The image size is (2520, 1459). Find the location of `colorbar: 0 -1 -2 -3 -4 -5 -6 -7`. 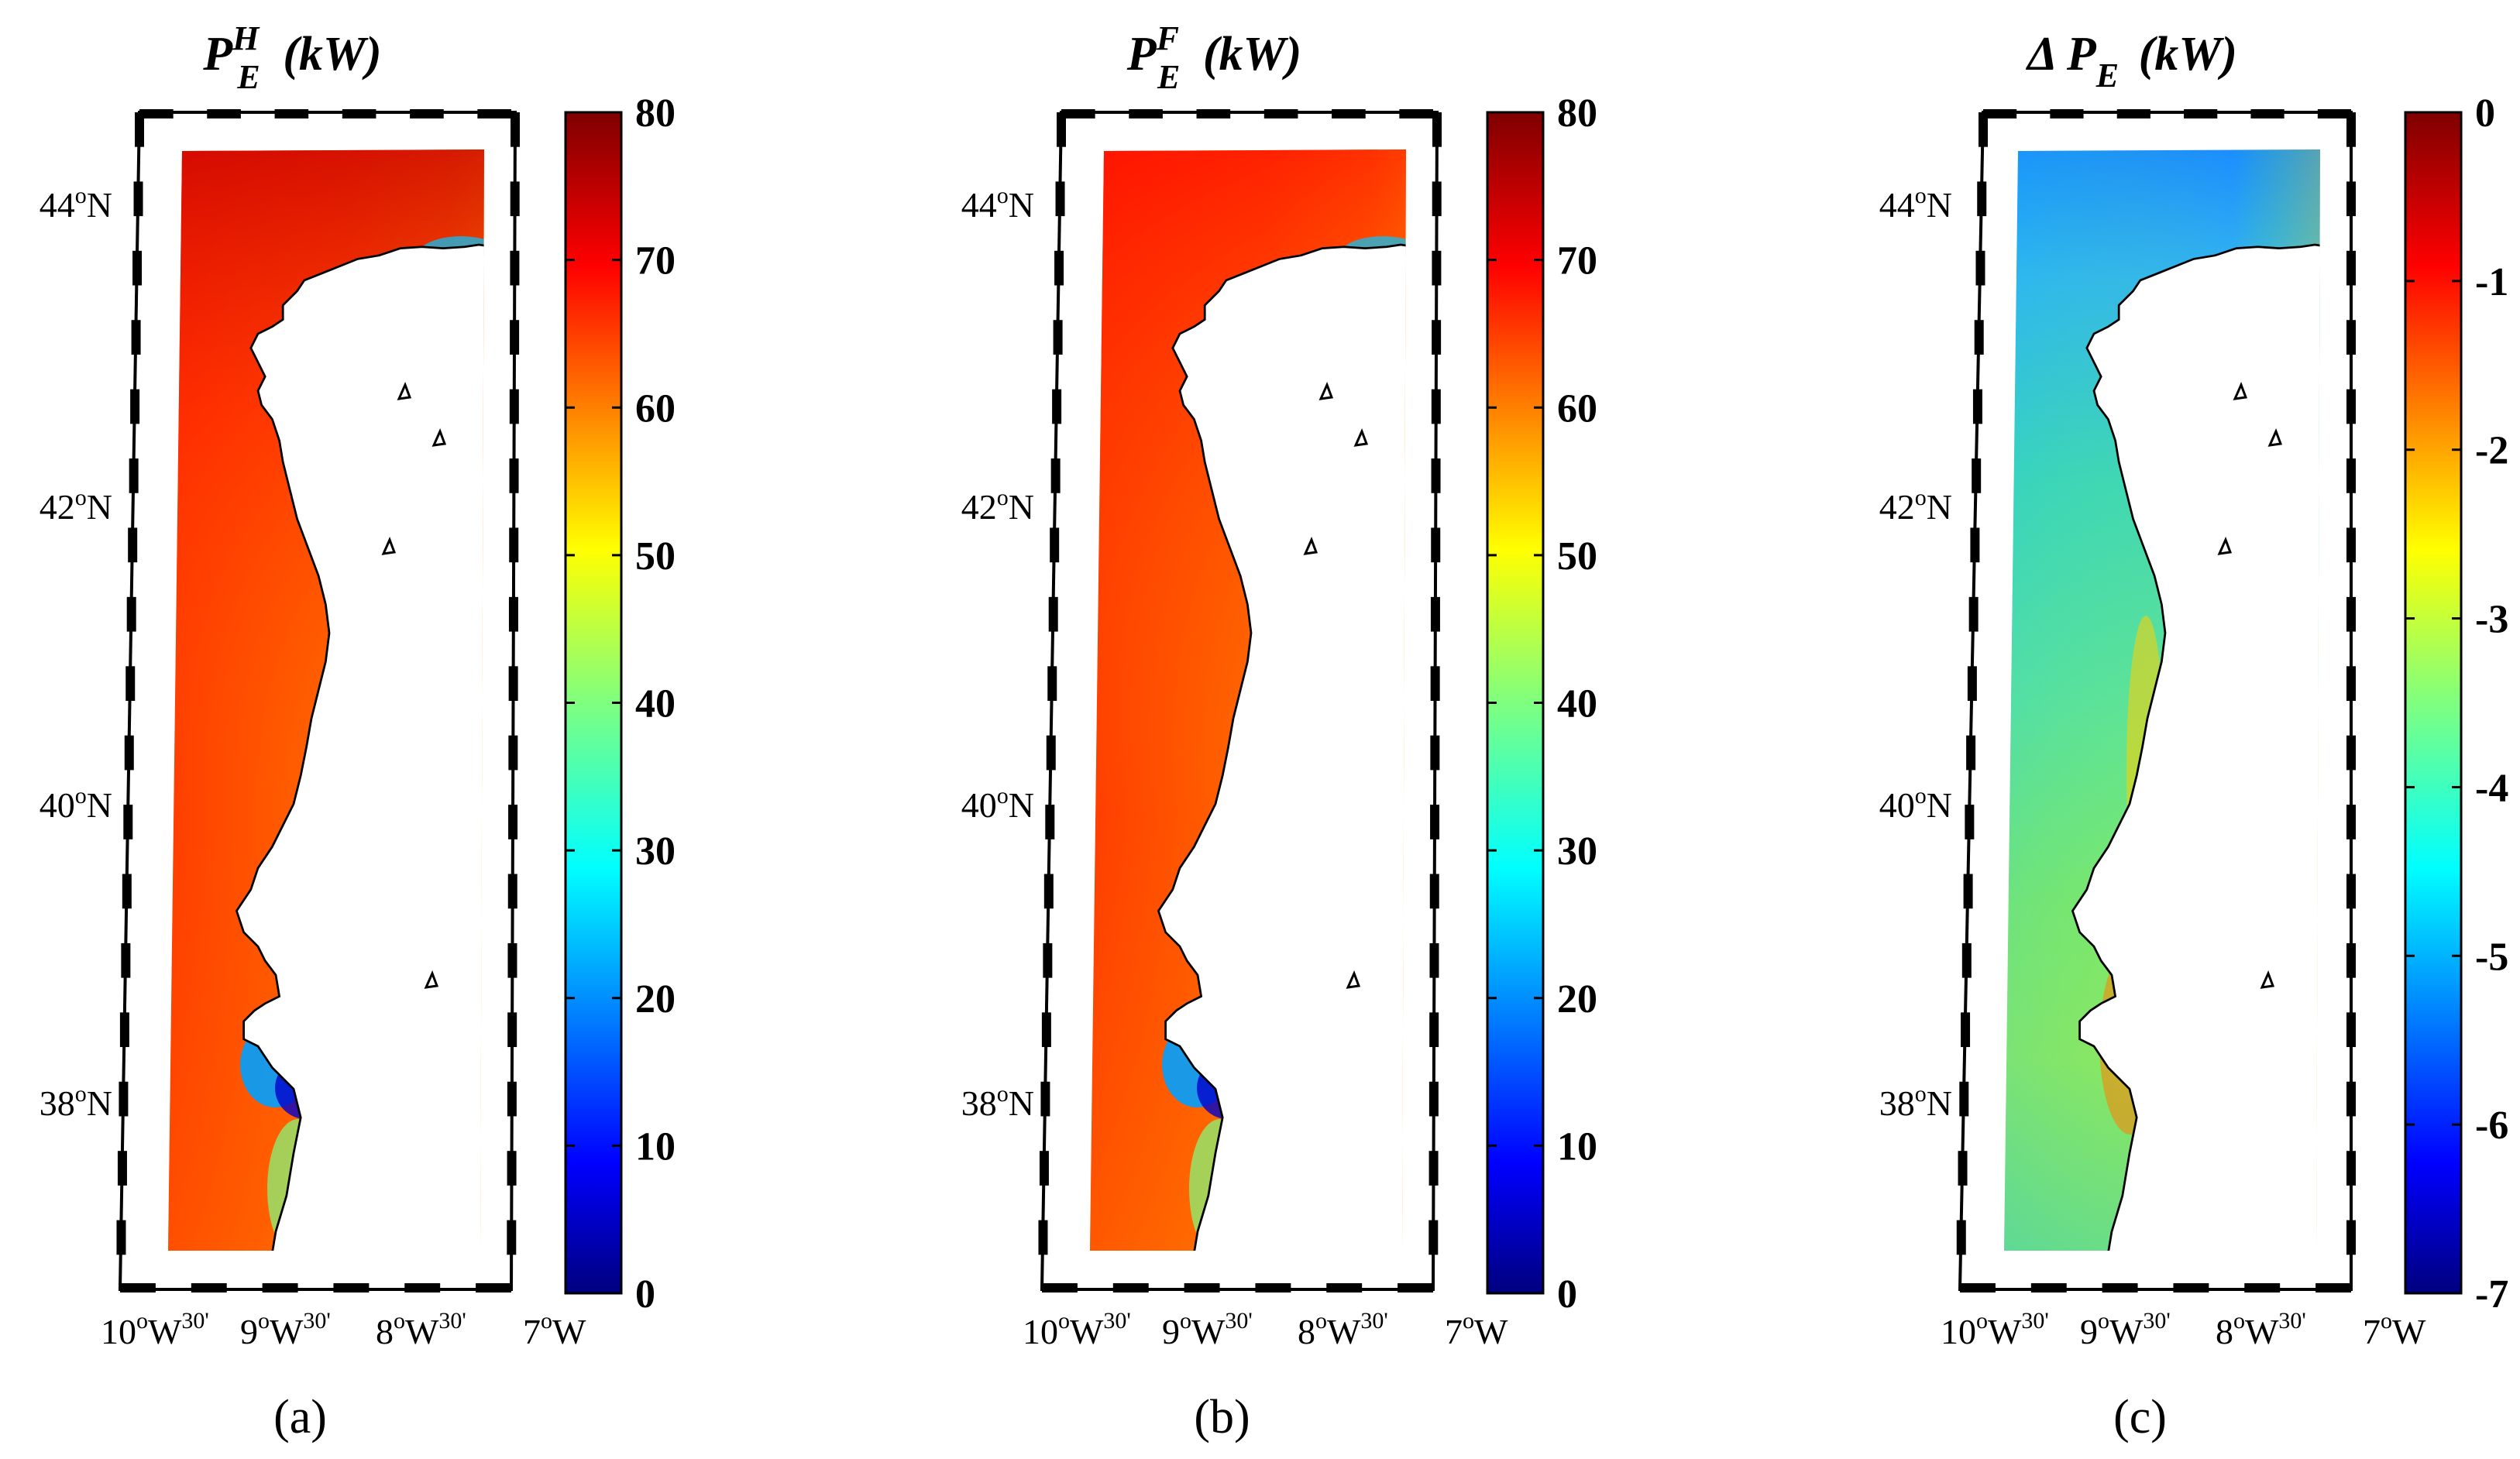

colorbar: 0 -1 -2 -3 -4 -5 -6 -7 is located at coordinates (2456, 704).